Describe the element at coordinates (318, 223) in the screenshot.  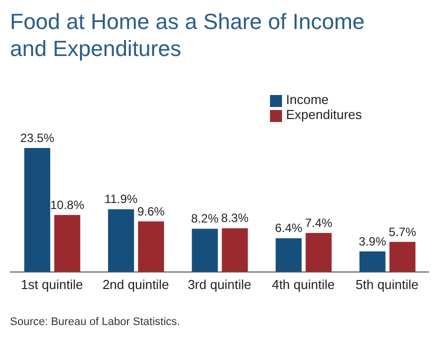
I see `data-label: 7.4%` at that location.